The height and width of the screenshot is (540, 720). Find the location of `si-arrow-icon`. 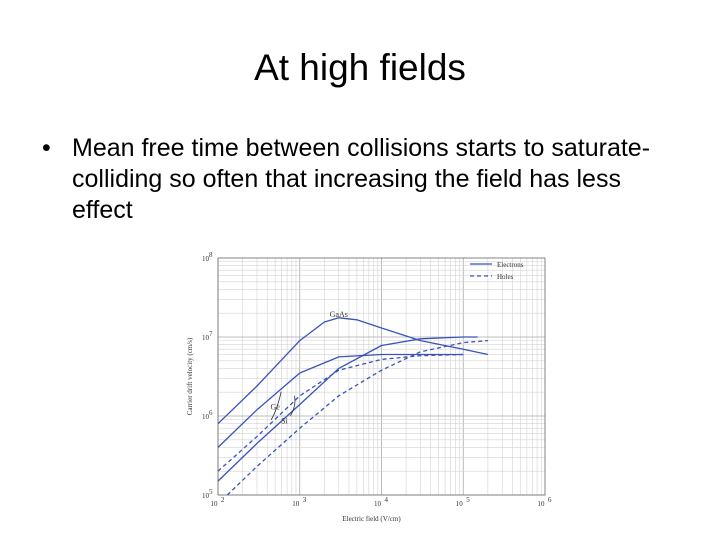

si-arrow-icon is located at coordinates (293, 405).